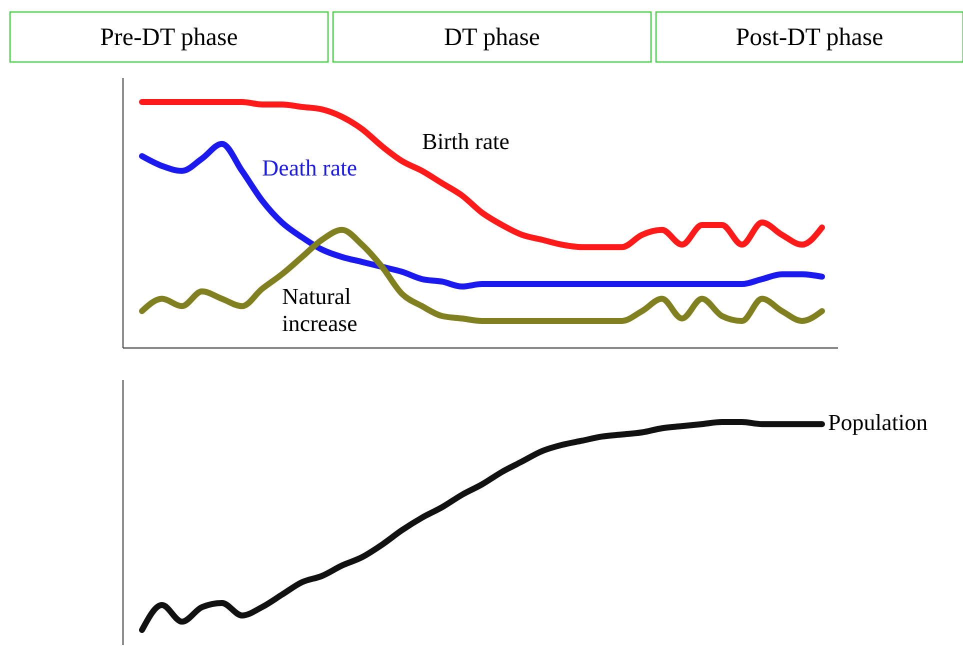 Image resolution: width=963 pixels, height=646 pixels. I want to click on text: Pre-DT phase, so click(169, 37).